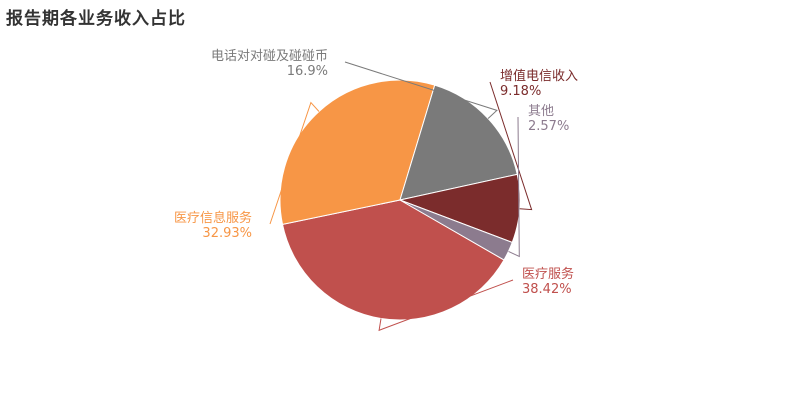 This screenshot has height=400, width=800. What do you see at coordinates (539, 76) in the screenshot?
I see `slice-name-label: 增值电信收入` at bounding box center [539, 76].